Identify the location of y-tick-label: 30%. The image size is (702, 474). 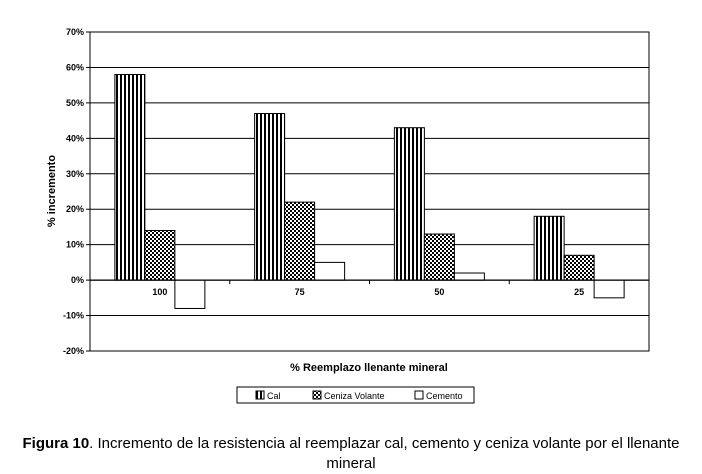
(75, 174).